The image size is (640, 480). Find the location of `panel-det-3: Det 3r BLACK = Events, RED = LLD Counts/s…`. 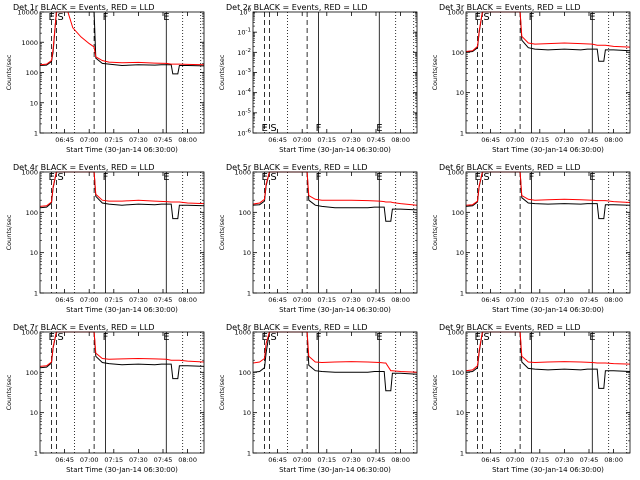

panel-det-3: Det 3r BLACK = Events, RED = LLD Counts/s… is located at coordinates (531, 78).